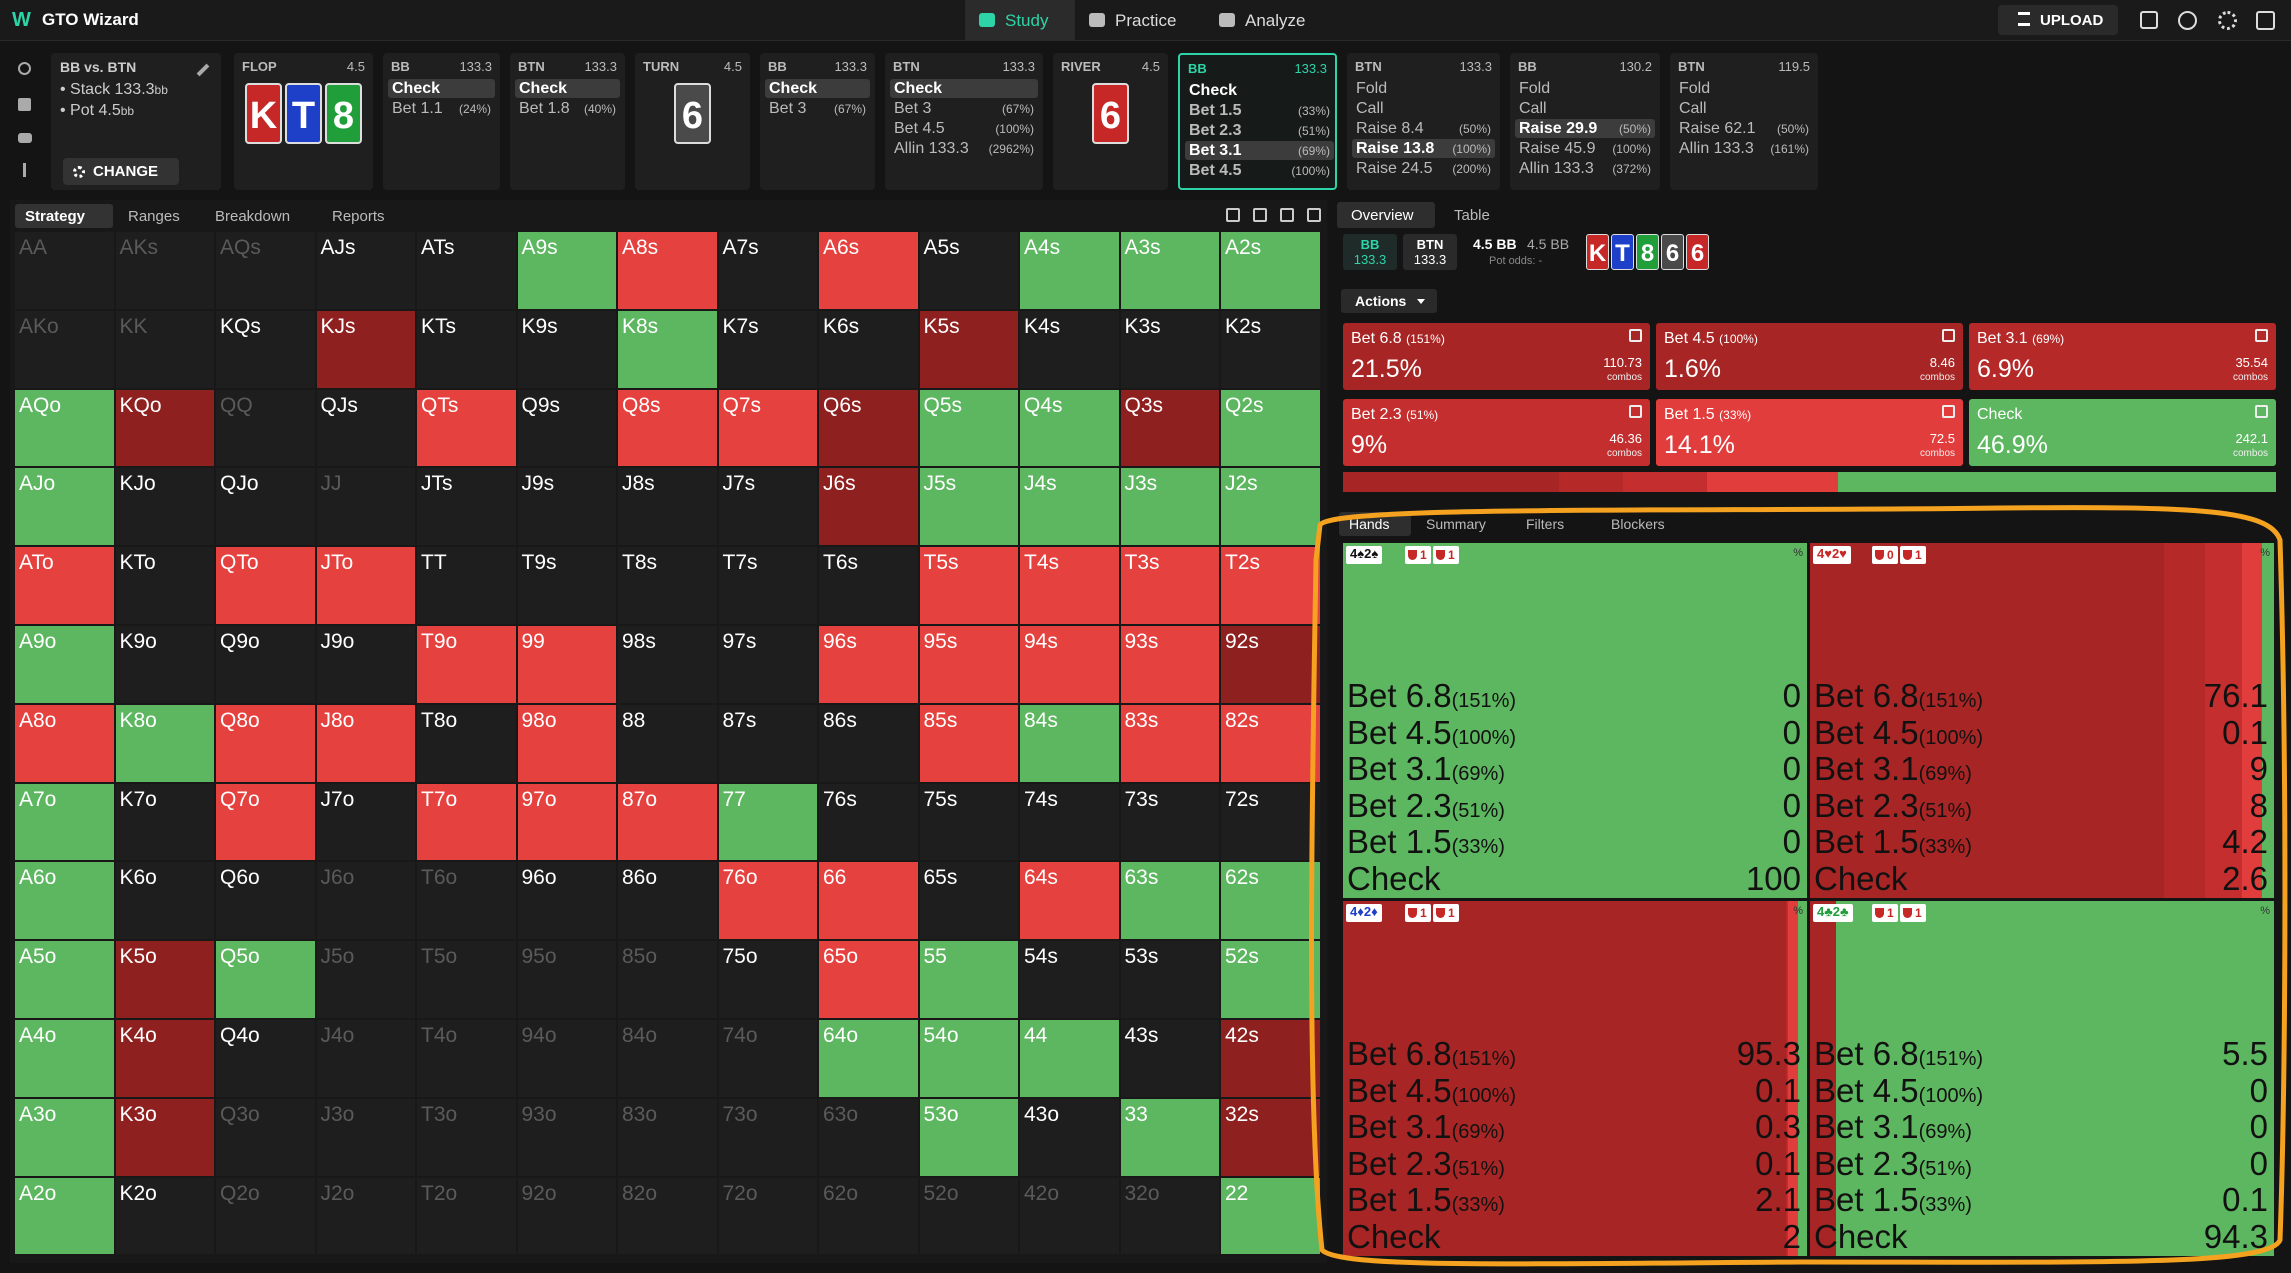 This screenshot has height=1273, width=2291. What do you see at coordinates (868, 1058) in the screenshot?
I see `hand-cell: 64o` at bounding box center [868, 1058].